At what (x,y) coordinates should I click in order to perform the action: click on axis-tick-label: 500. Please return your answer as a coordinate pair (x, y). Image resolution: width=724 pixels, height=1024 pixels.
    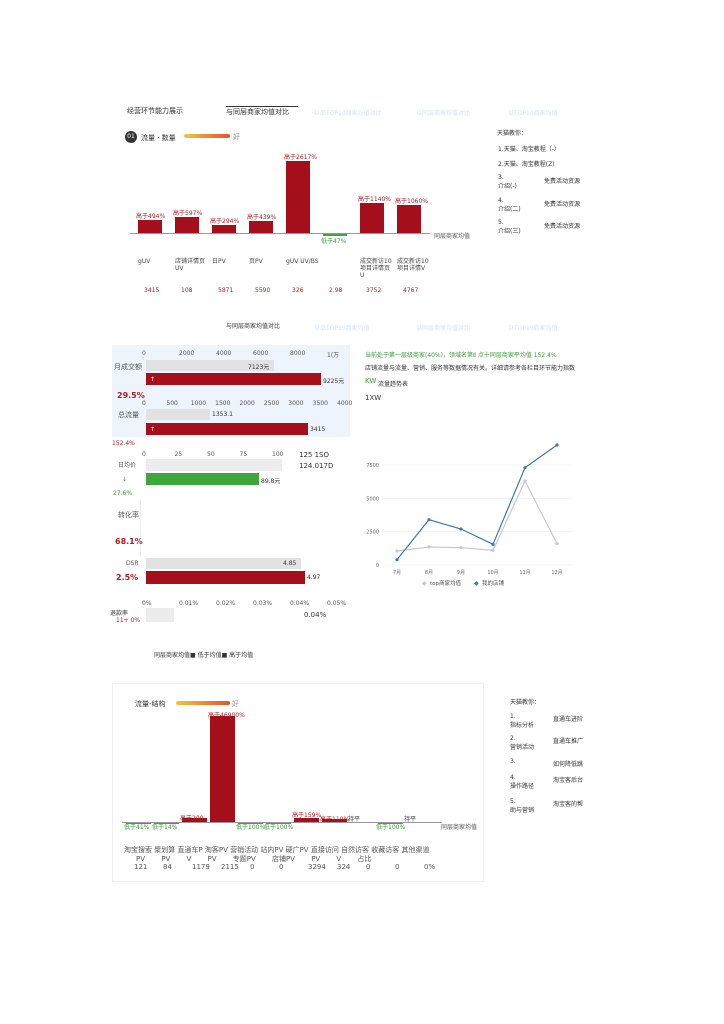
    Looking at the image, I should click on (172, 403).